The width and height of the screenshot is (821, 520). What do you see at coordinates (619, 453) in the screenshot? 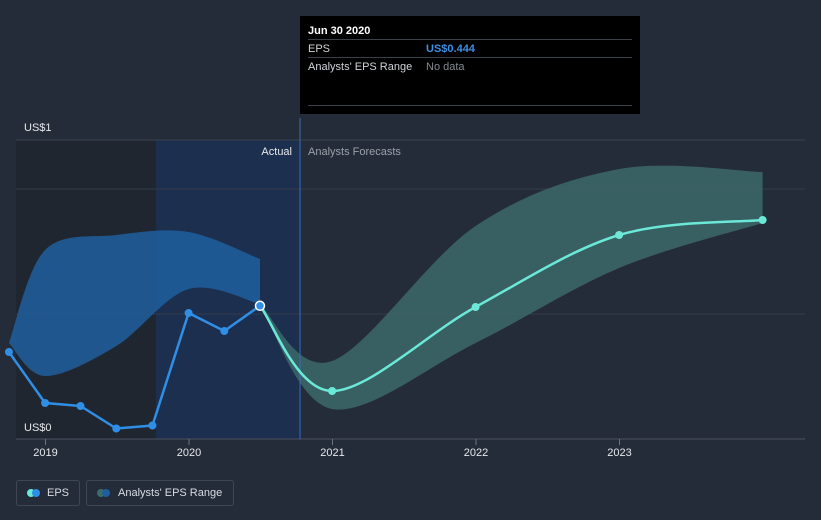
I see `x-tick-label: 2023` at bounding box center [619, 453].